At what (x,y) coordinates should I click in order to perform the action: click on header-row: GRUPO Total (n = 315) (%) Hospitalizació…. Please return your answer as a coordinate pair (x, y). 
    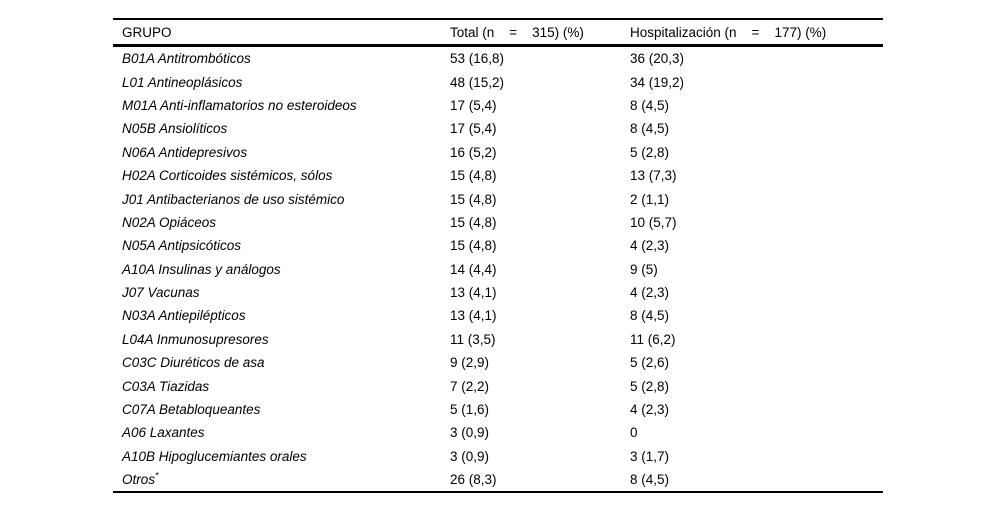
    Looking at the image, I should click on (498, 32).